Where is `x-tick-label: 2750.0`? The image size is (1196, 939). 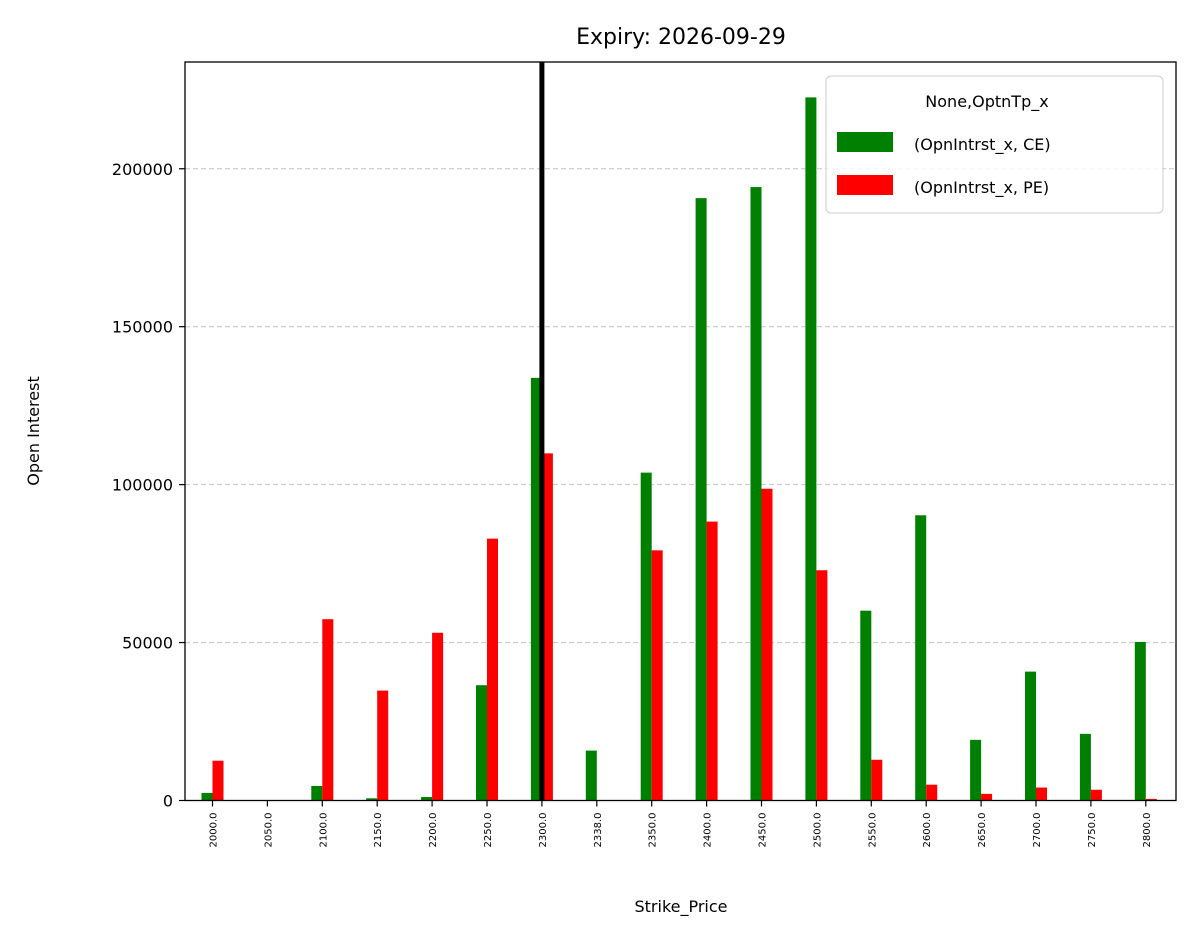
x-tick-label: 2750.0 is located at coordinates (1092, 830).